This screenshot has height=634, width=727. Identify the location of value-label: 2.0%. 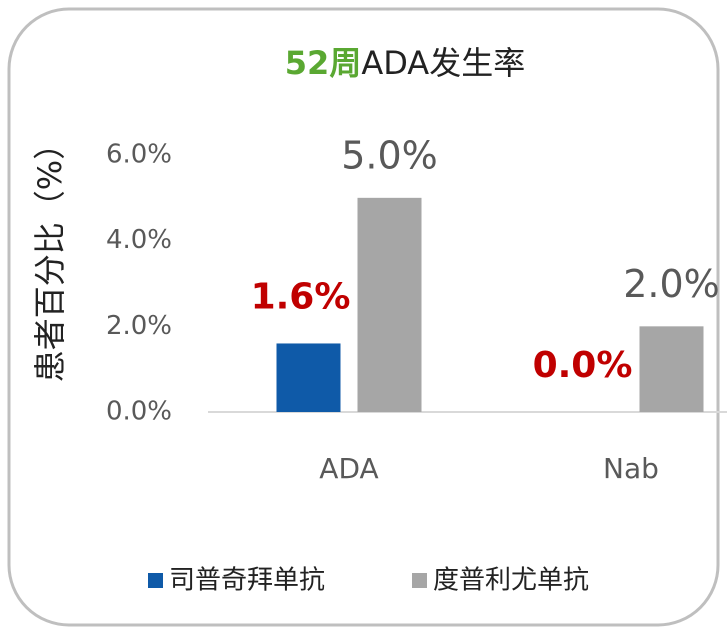
(671, 284).